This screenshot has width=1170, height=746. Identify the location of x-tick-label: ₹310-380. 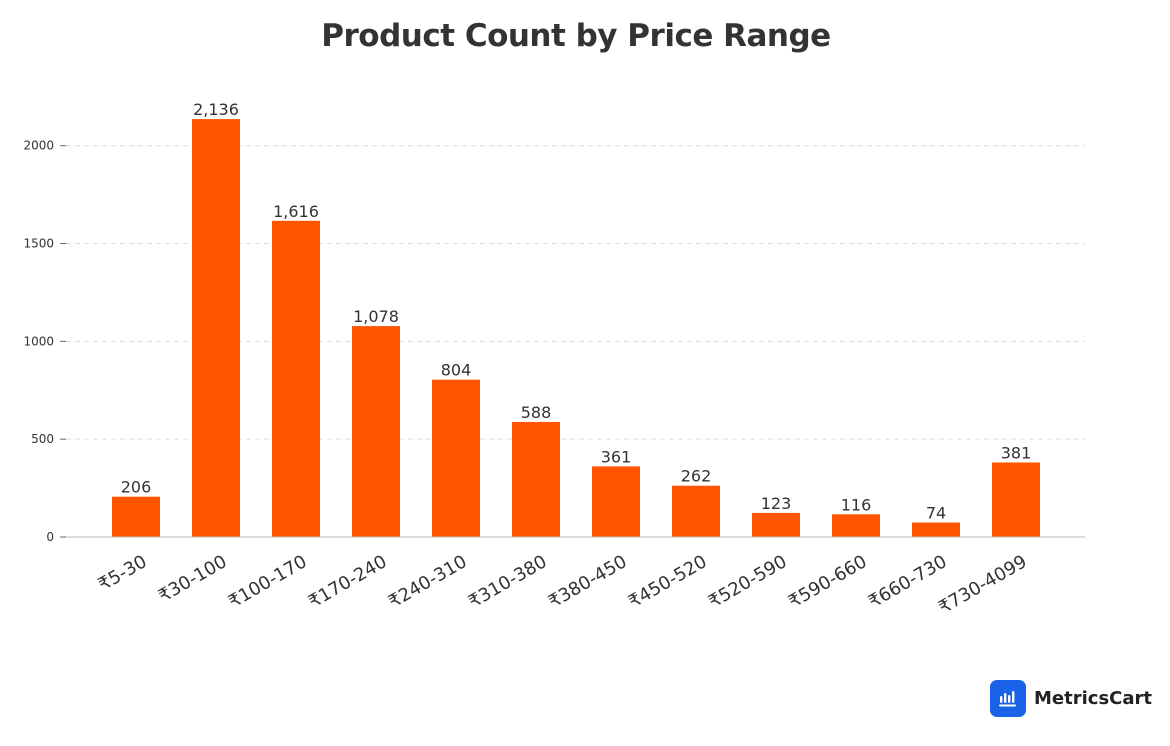
(508, 582).